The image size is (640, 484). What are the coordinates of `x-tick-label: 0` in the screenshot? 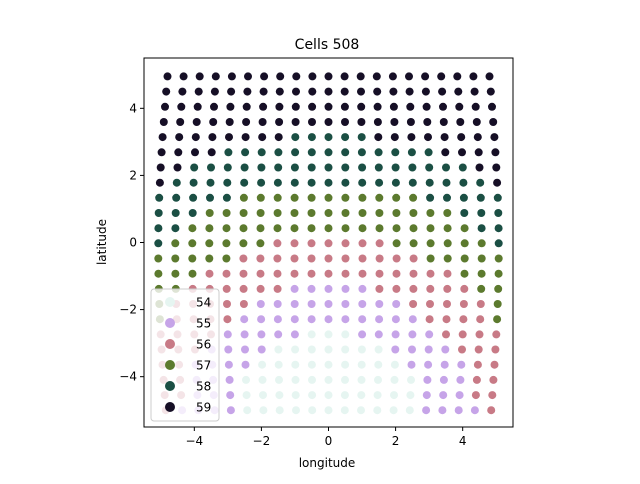 It's located at (329, 441).